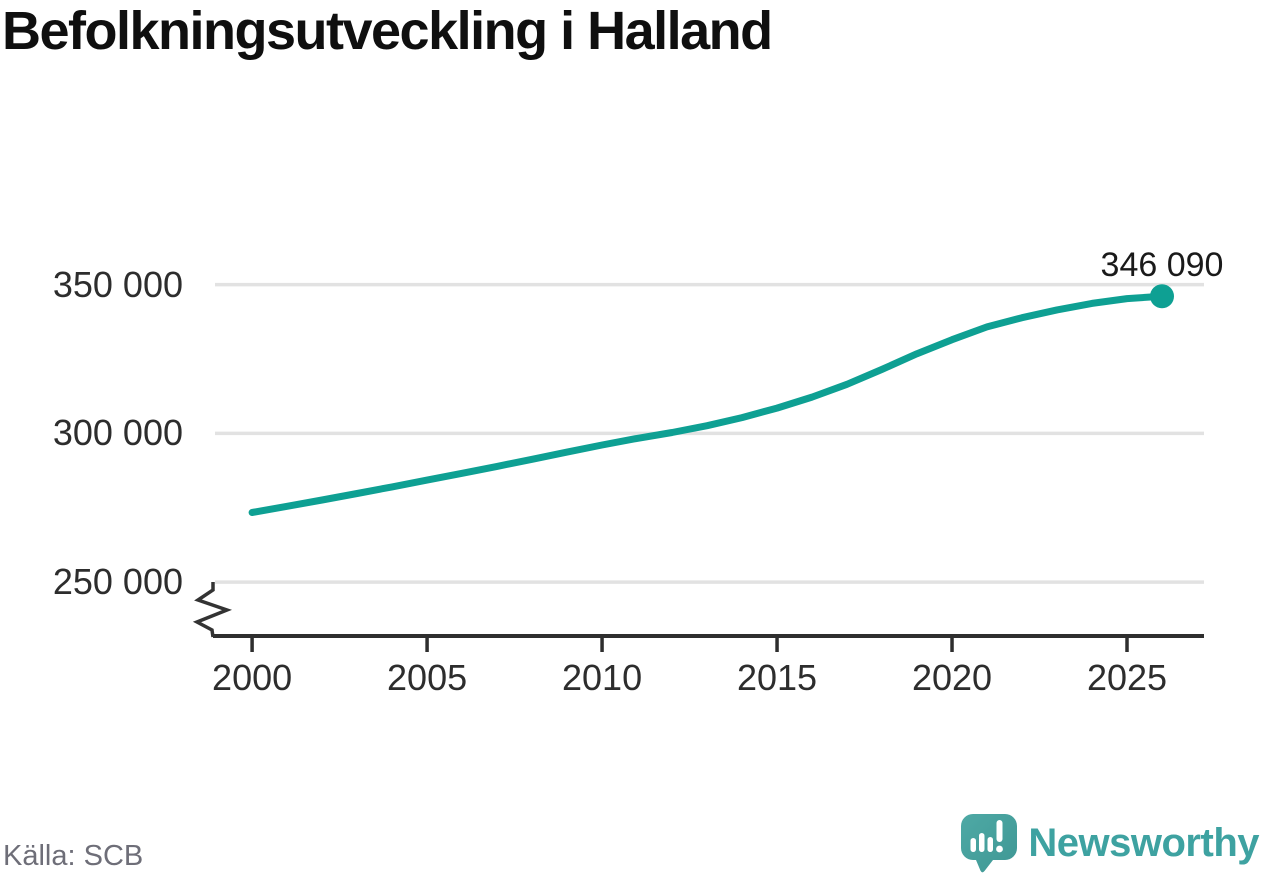  Describe the element at coordinates (602, 677) in the screenshot. I see `x-tick-label: 2010` at that location.